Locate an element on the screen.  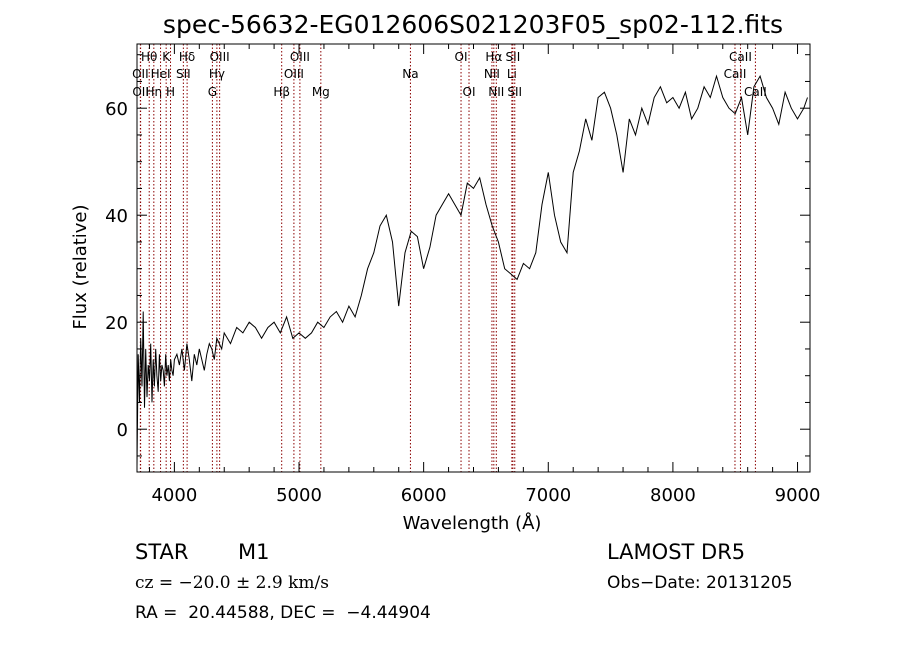
x-tick-label: 7000 is located at coordinates (548, 495).